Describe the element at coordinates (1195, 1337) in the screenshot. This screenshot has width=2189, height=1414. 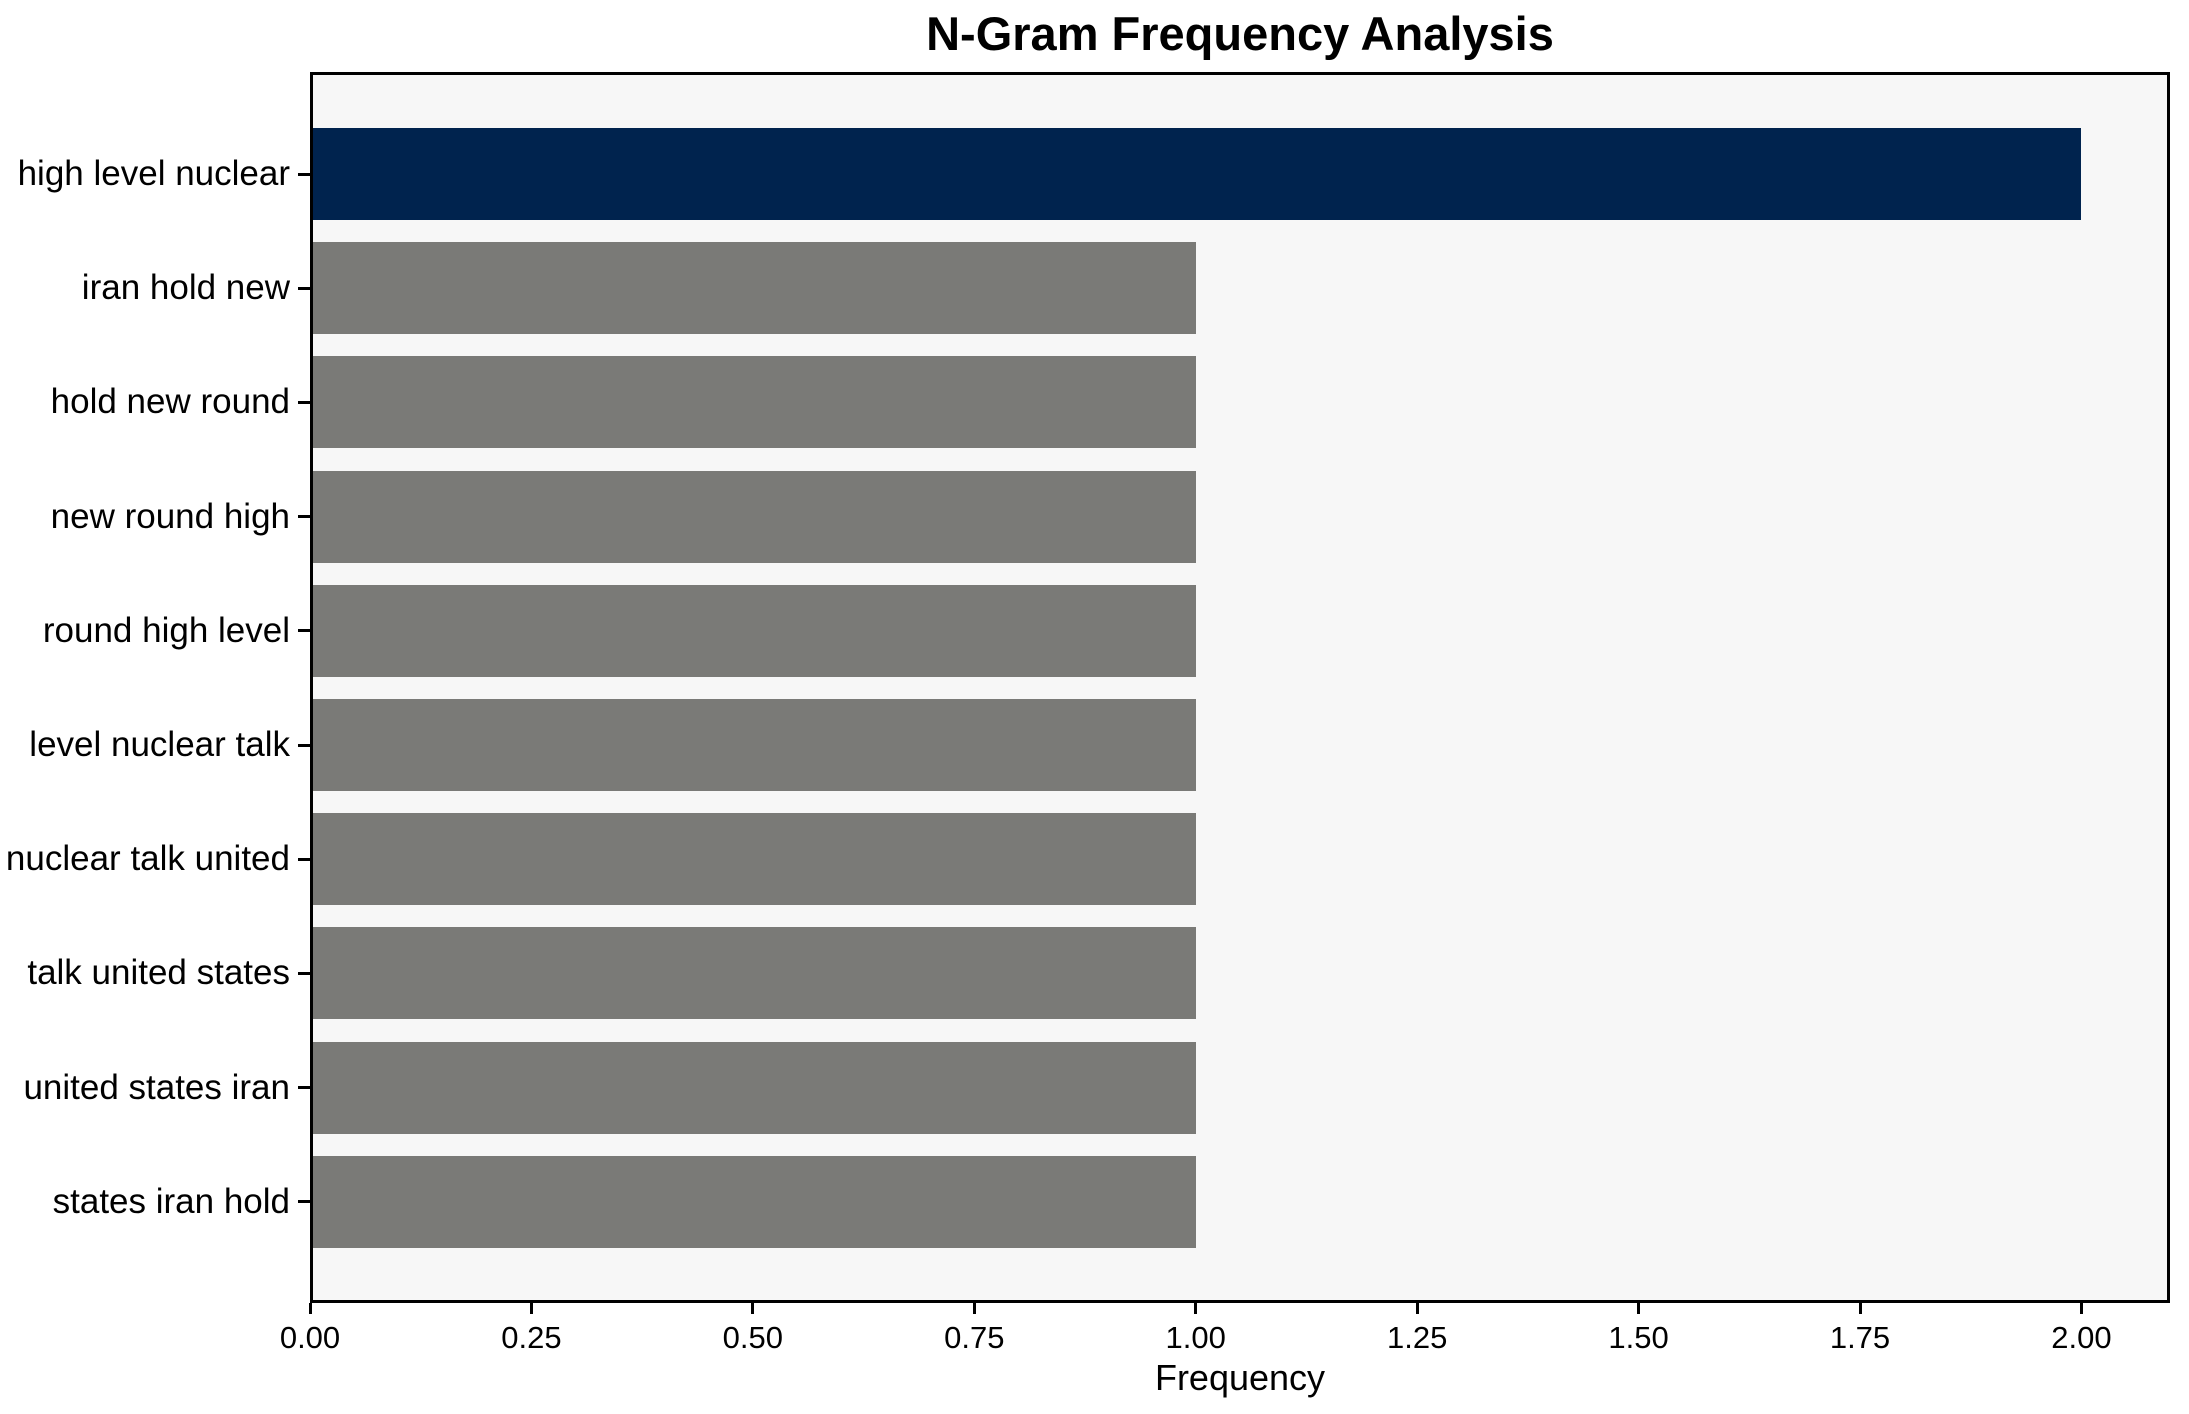
I see `x-tick-label: 1.00` at that location.